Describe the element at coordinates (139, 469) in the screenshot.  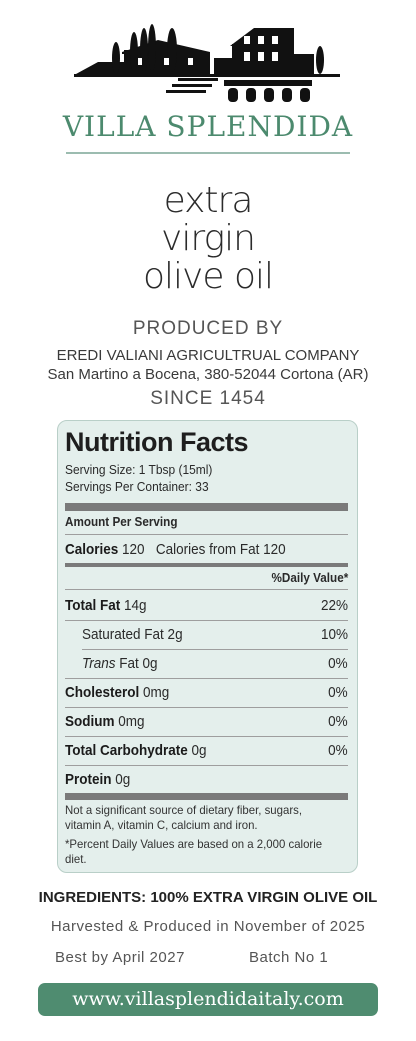
I see `serving-size: Serving Size: 1 Tbsp (15ml)` at that location.